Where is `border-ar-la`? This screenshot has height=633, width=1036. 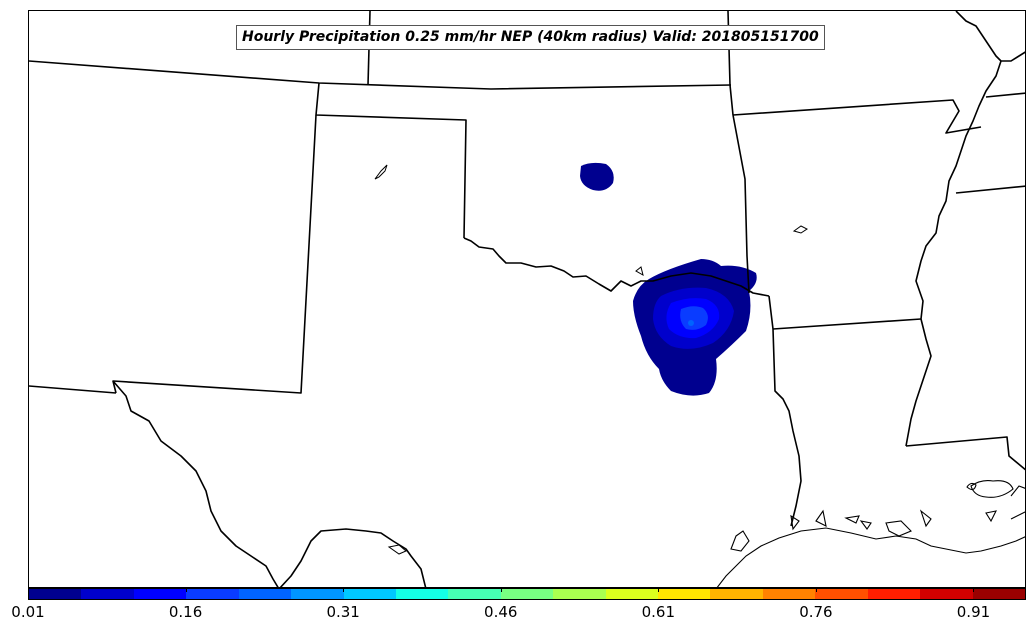 border-ar-la is located at coordinates (847, 324).